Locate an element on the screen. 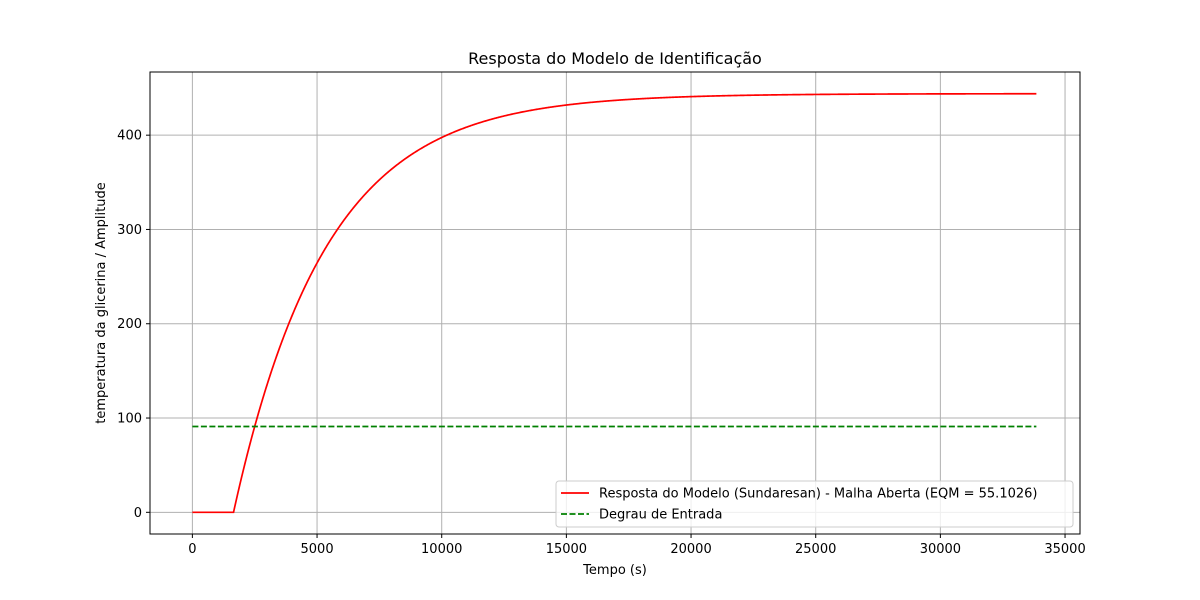 The image size is (1200, 600). legend-box is located at coordinates (814, 504).